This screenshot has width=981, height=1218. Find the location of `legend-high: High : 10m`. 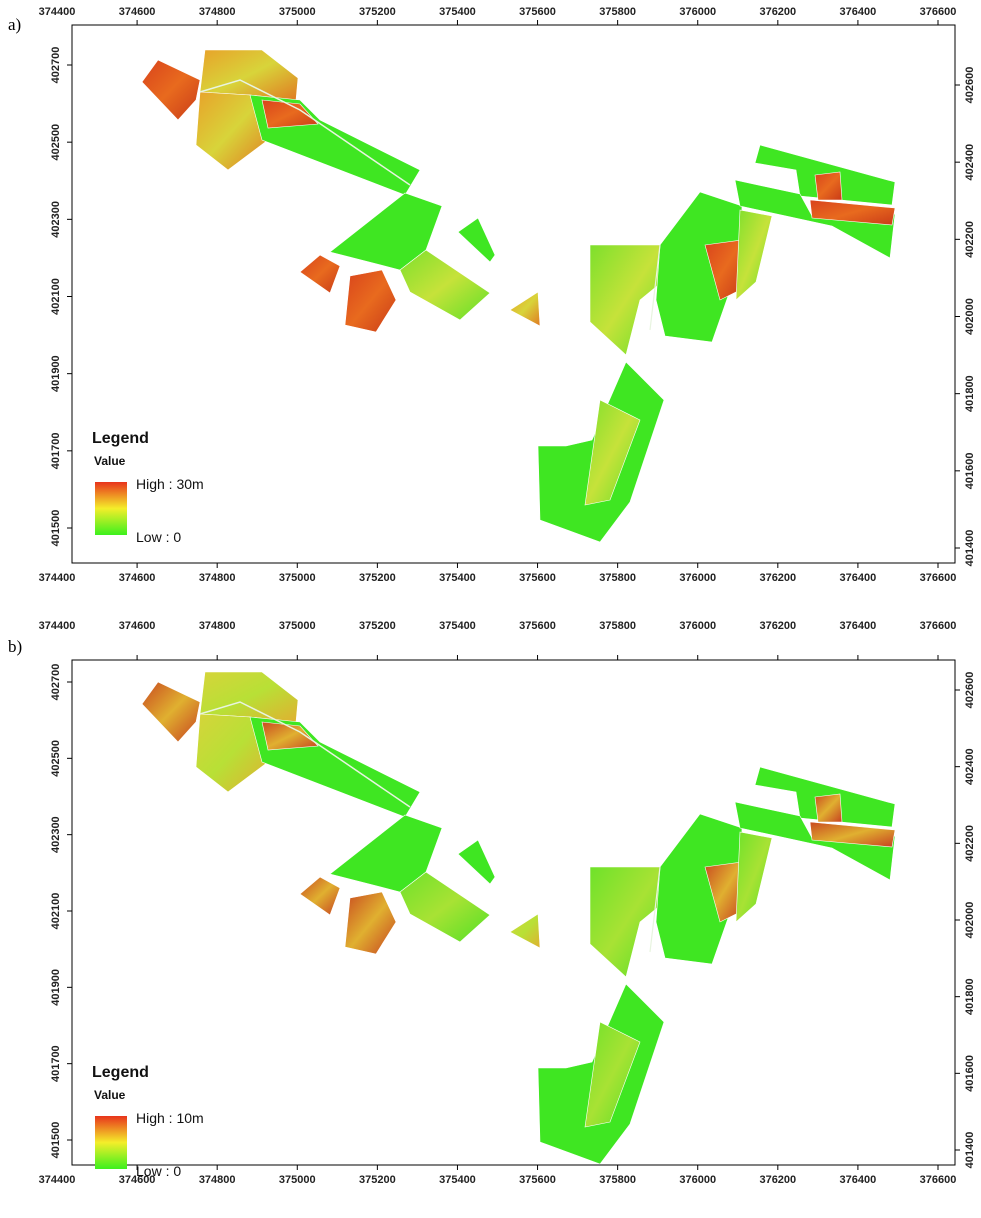

legend-high: High : 10m is located at coordinates (170, 1118).